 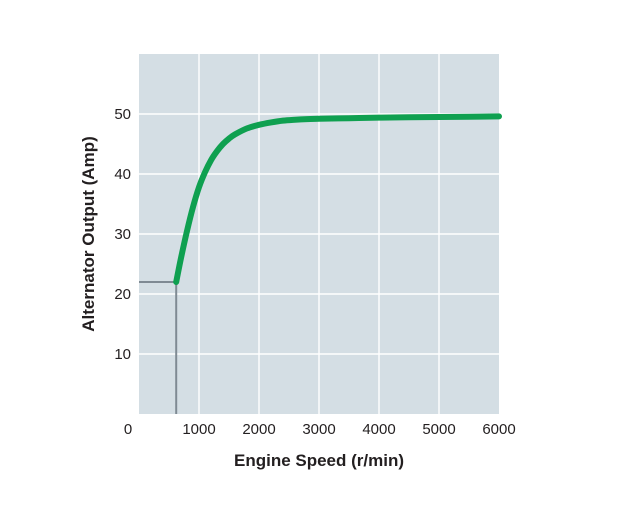 What do you see at coordinates (158, 347) in the screenshot?
I see `drop-lines` at bounding box center [158, 347].